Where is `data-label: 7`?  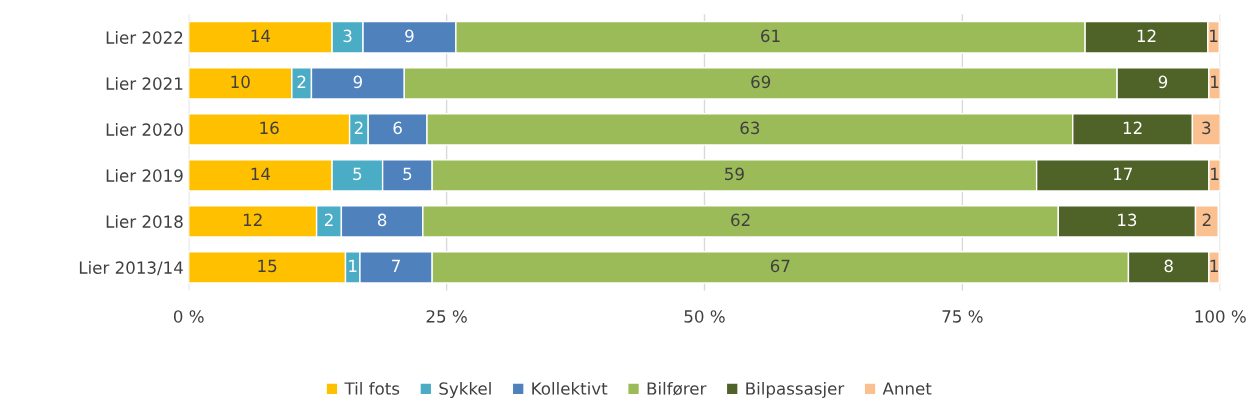
data-label: 7 is located at coordinates (396, 265).